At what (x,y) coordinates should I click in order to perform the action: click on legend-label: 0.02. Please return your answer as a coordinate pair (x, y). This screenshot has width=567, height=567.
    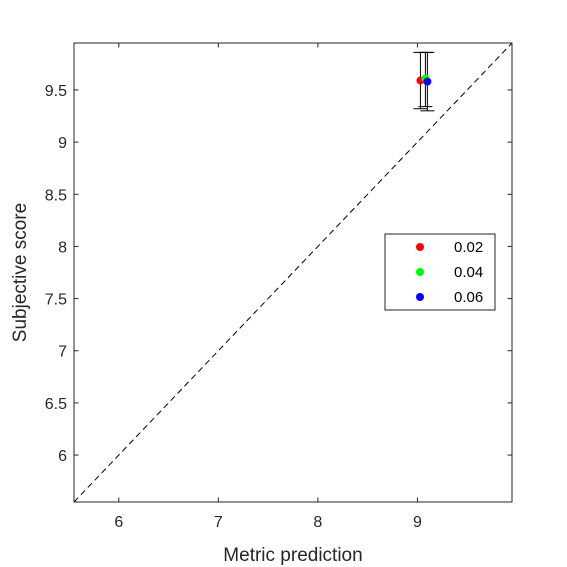
    Looking at the image, I should click on (468, 247).